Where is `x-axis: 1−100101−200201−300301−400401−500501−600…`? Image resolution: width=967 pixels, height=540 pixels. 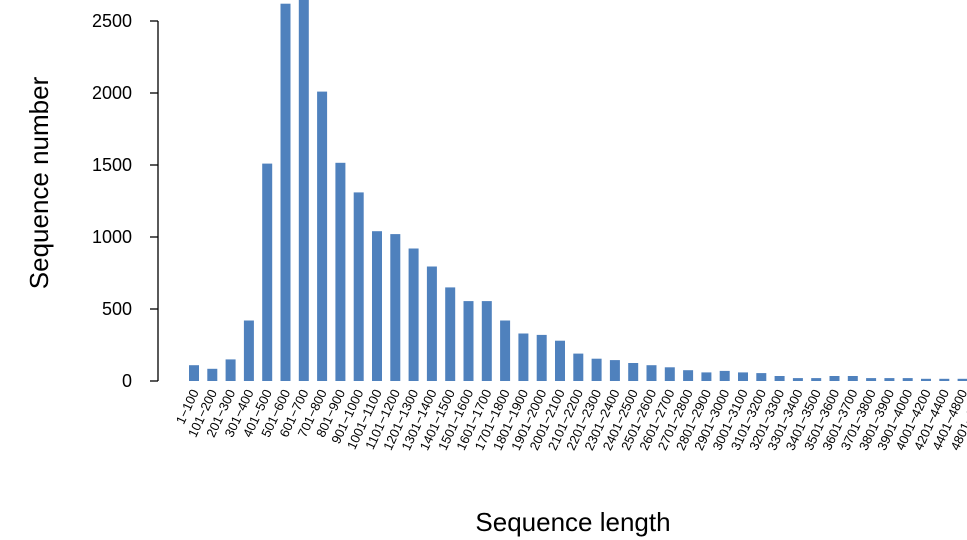 x-axis: 1−100101−200201−300301−400401−500501−600… is located at coordinates (570, 420).